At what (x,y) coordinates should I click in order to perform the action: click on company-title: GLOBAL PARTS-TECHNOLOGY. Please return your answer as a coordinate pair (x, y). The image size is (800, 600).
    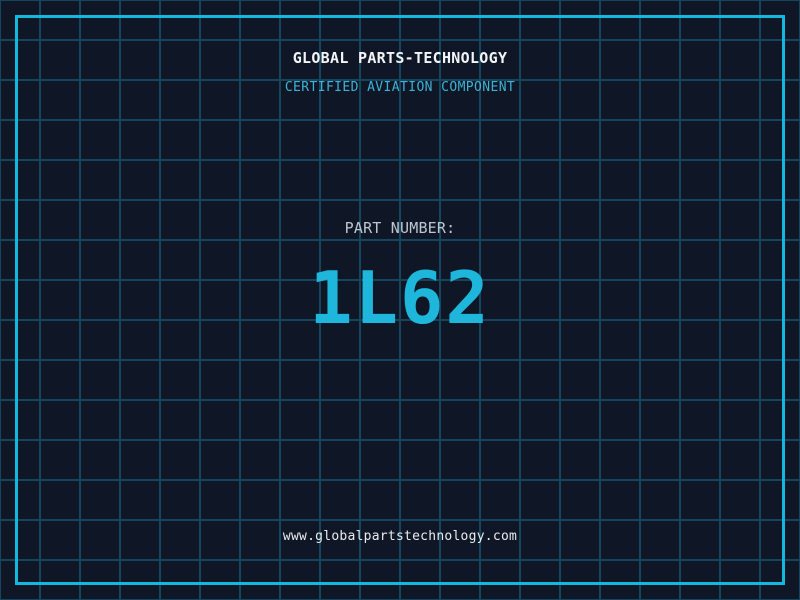
    Looking at the image, I should click on (400, 58).